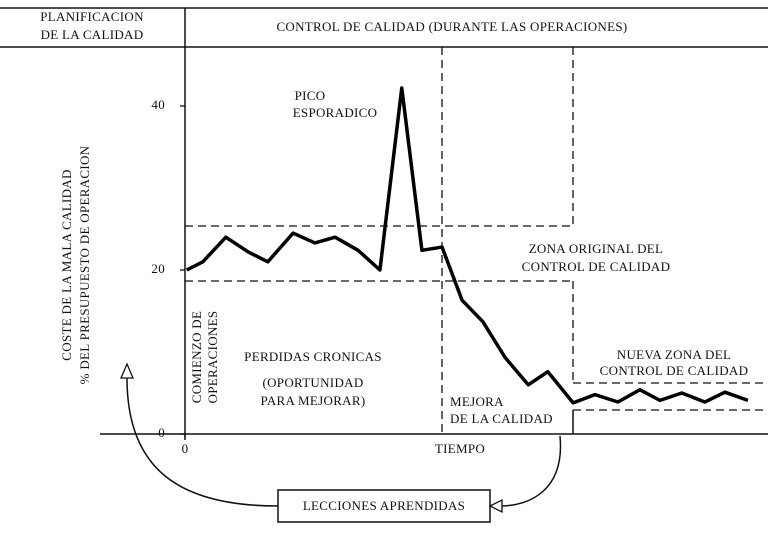 The height and width of the screenshot is (533, 768). What do you see at coordinates (66, 264) in the screenshot?
I see `y-label: COSTE DE LA MALA CALIDAD` at bounding box center [66, 264].